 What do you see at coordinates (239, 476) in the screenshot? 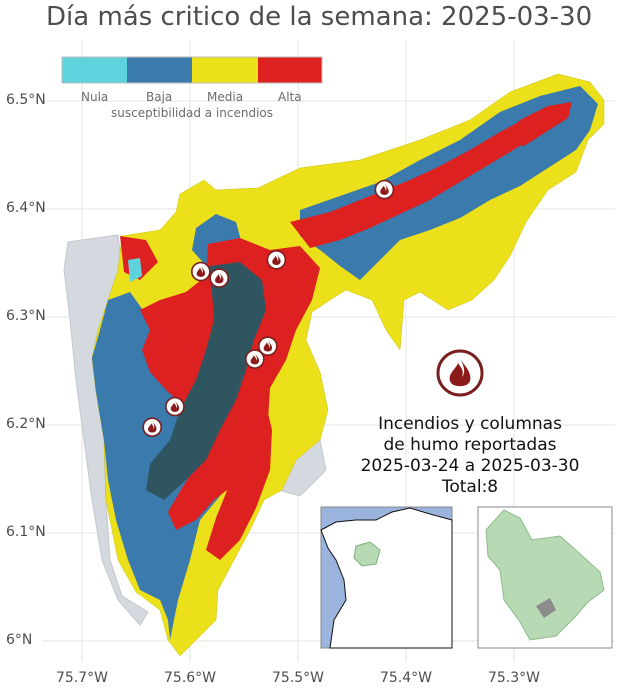
I see `region-alta-south` at bounding box center [239, 476].